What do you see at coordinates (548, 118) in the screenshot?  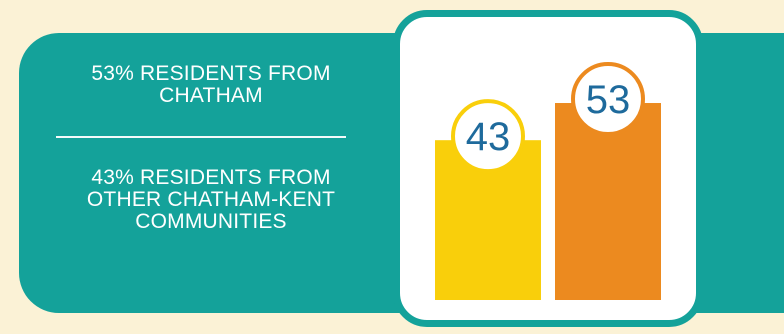 I see `labels-group: 43 53` at bounding box center [548, 118].